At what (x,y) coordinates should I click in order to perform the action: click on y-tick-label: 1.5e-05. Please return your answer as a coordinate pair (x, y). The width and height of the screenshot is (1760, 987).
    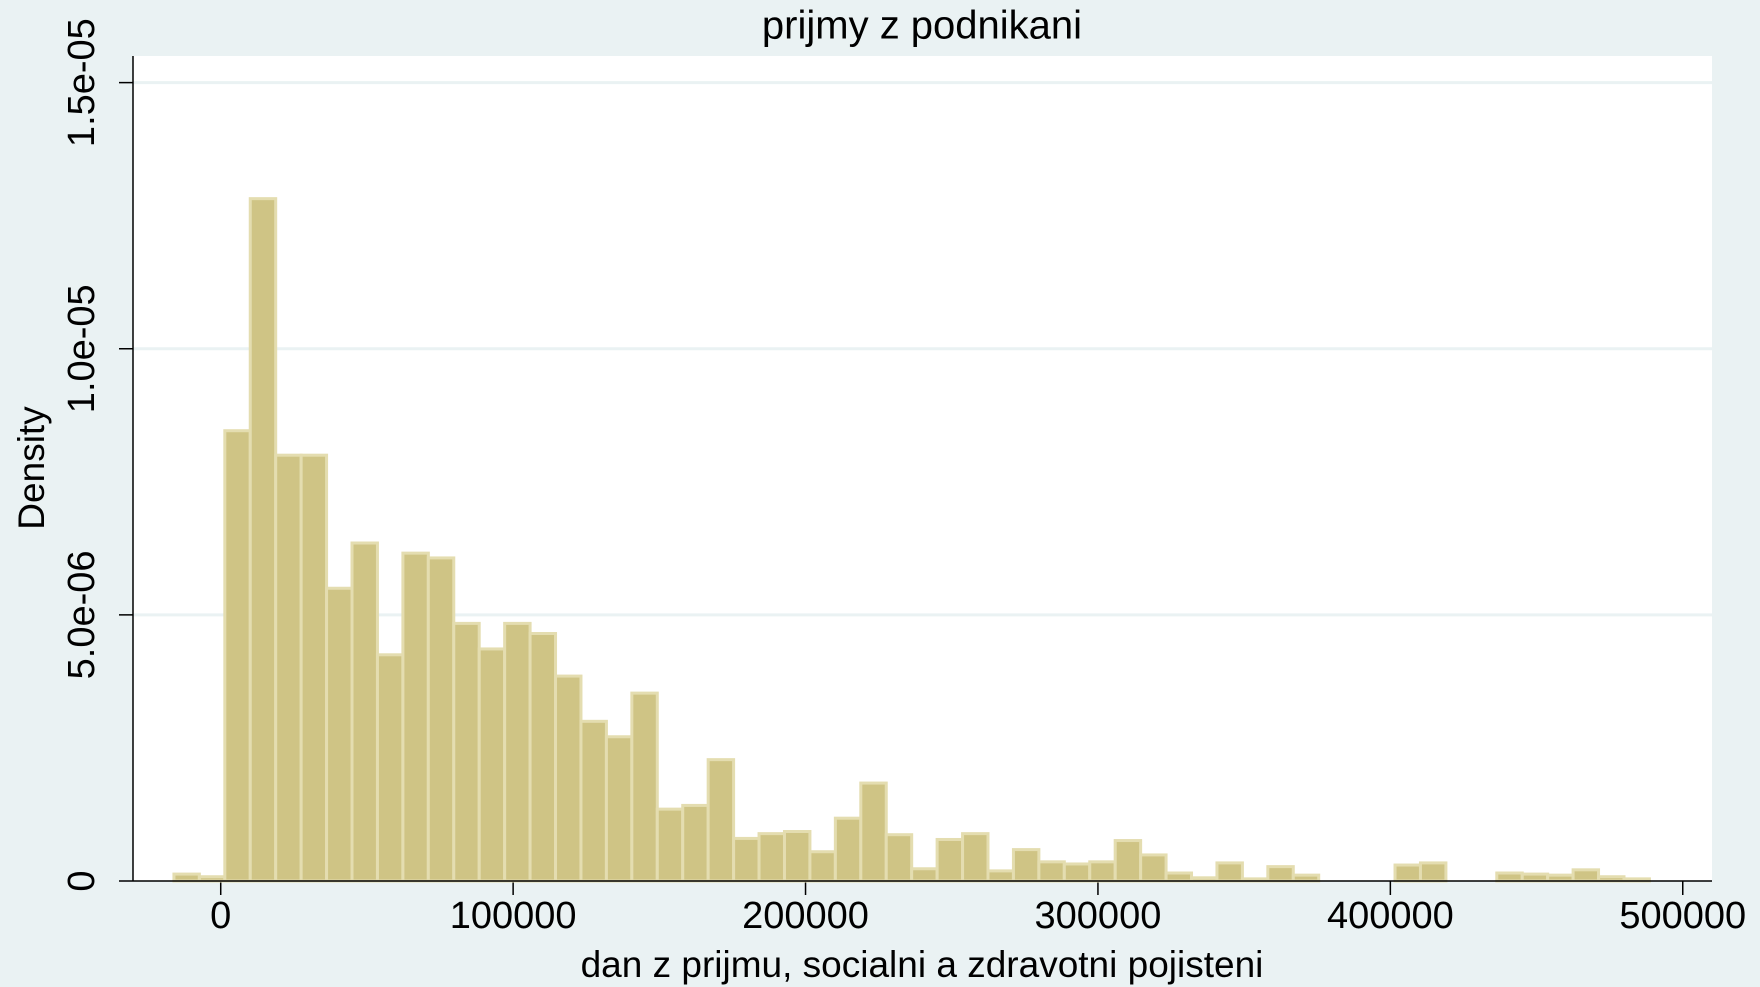
    Looking at the image, I should click on (82, 82).